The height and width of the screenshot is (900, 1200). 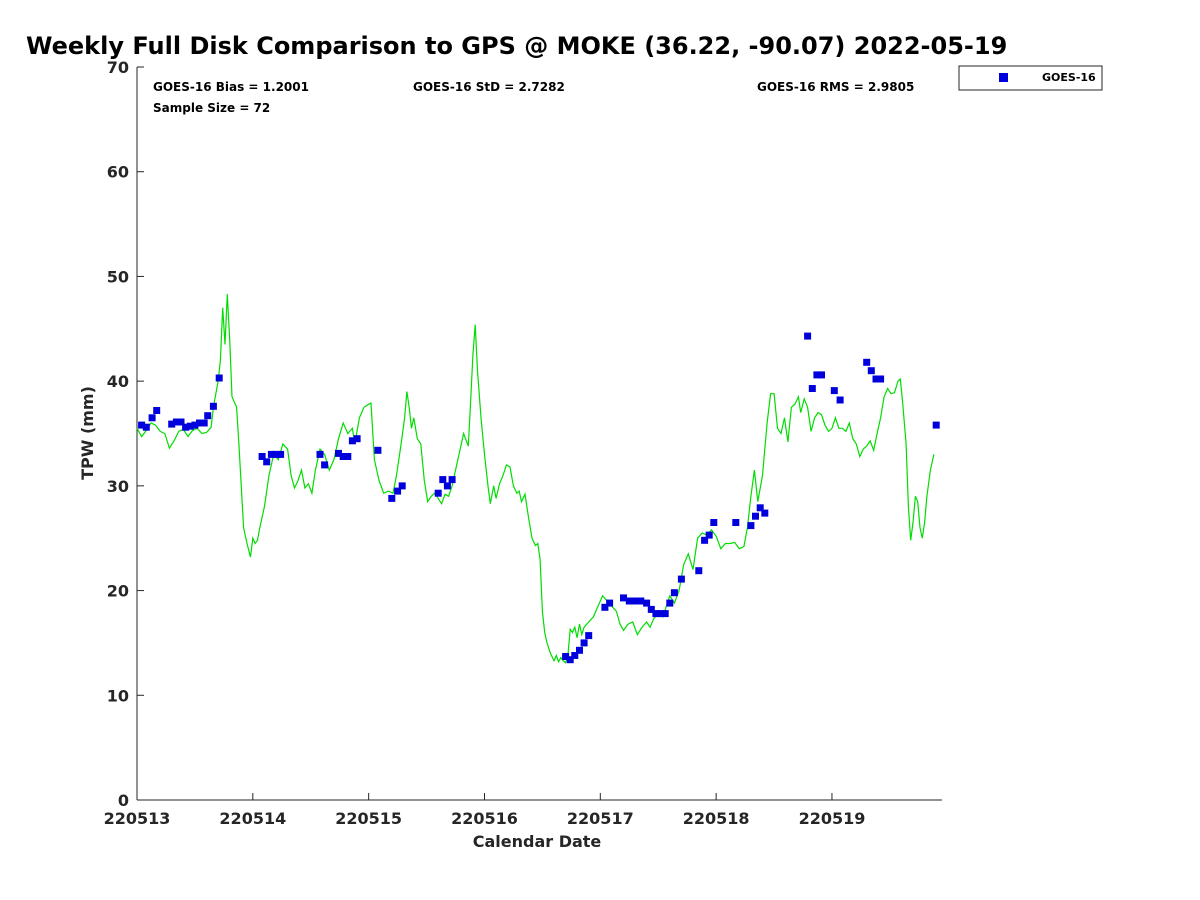 I want to click on x-tick-label: 220513, so click(x=137, y=818).